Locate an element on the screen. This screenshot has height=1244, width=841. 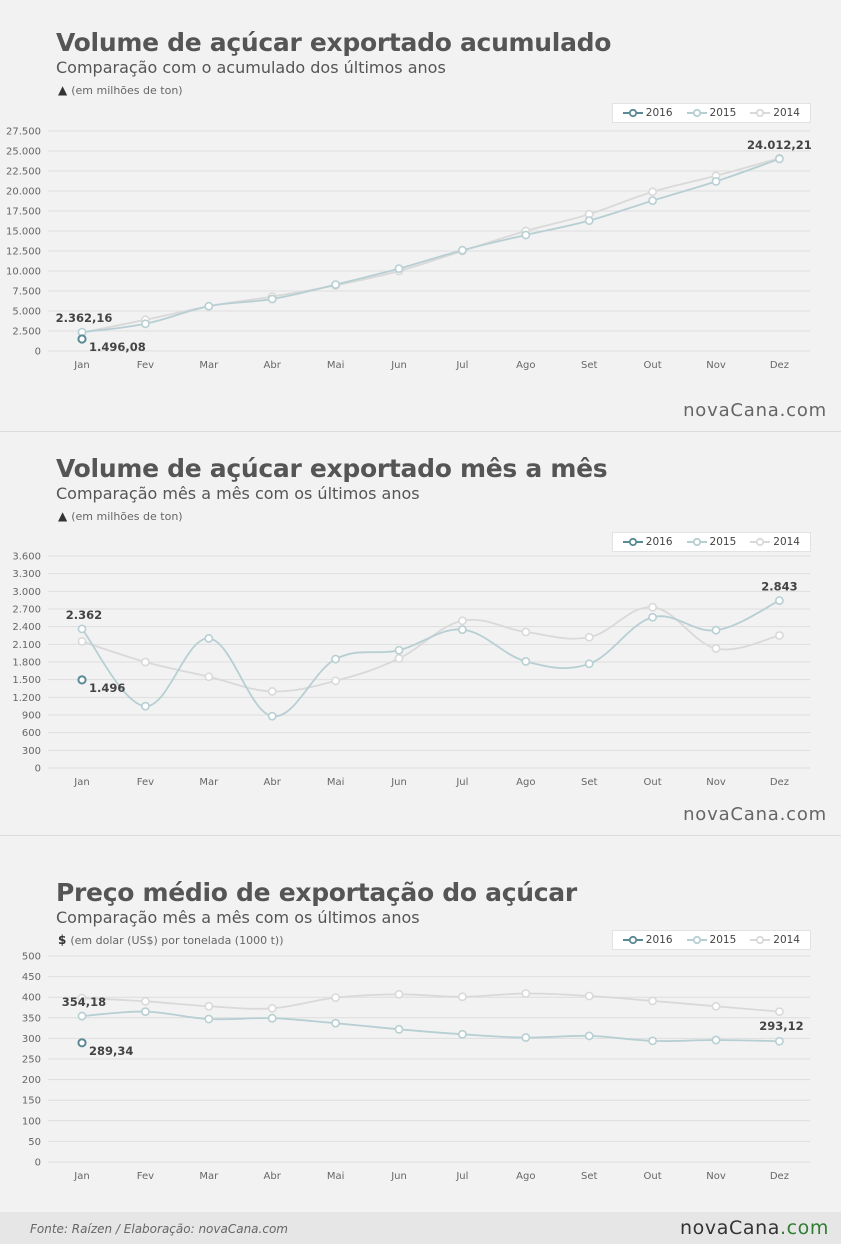
legend-item-2015: 2015 is located at coordinates (711, 542).